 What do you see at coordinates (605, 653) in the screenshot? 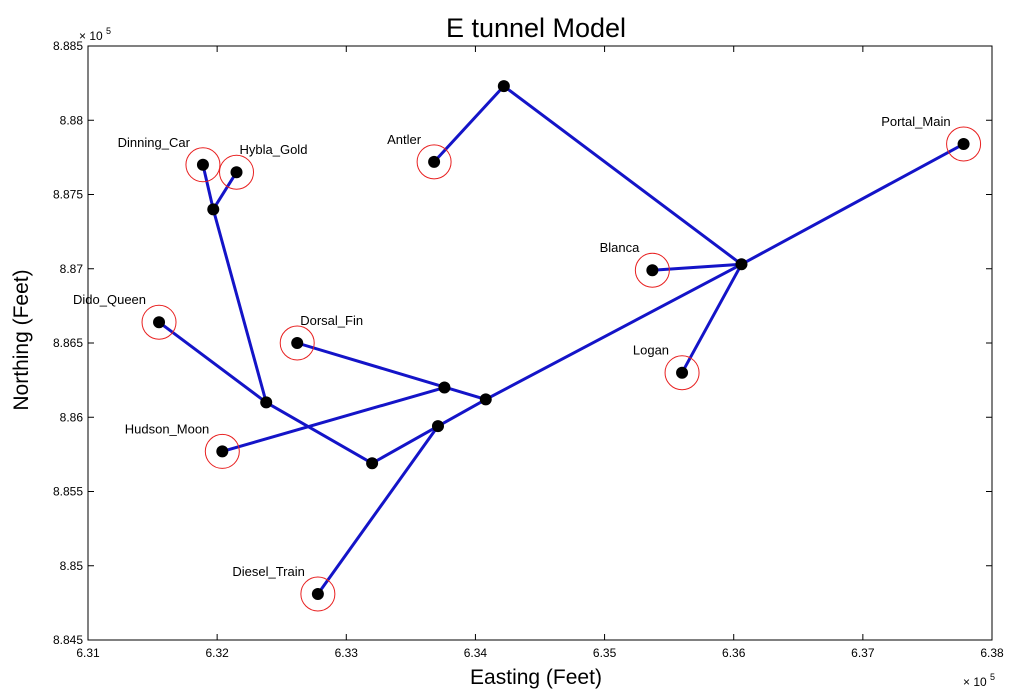
I see `x-tick-label: 6.35` at bounding box center [605, 653].